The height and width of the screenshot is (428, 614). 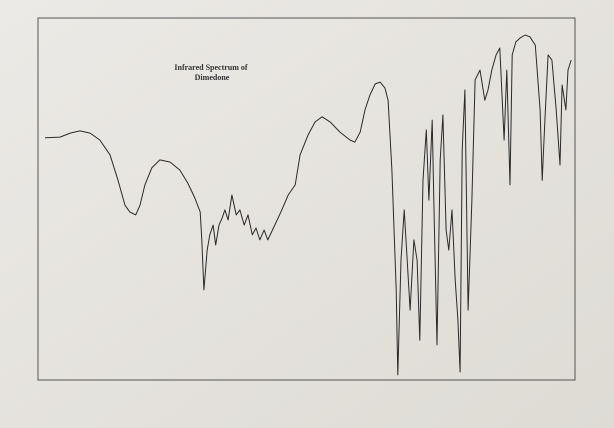 I want to click on title-line: Dimedone, so click(x=212, y=77).